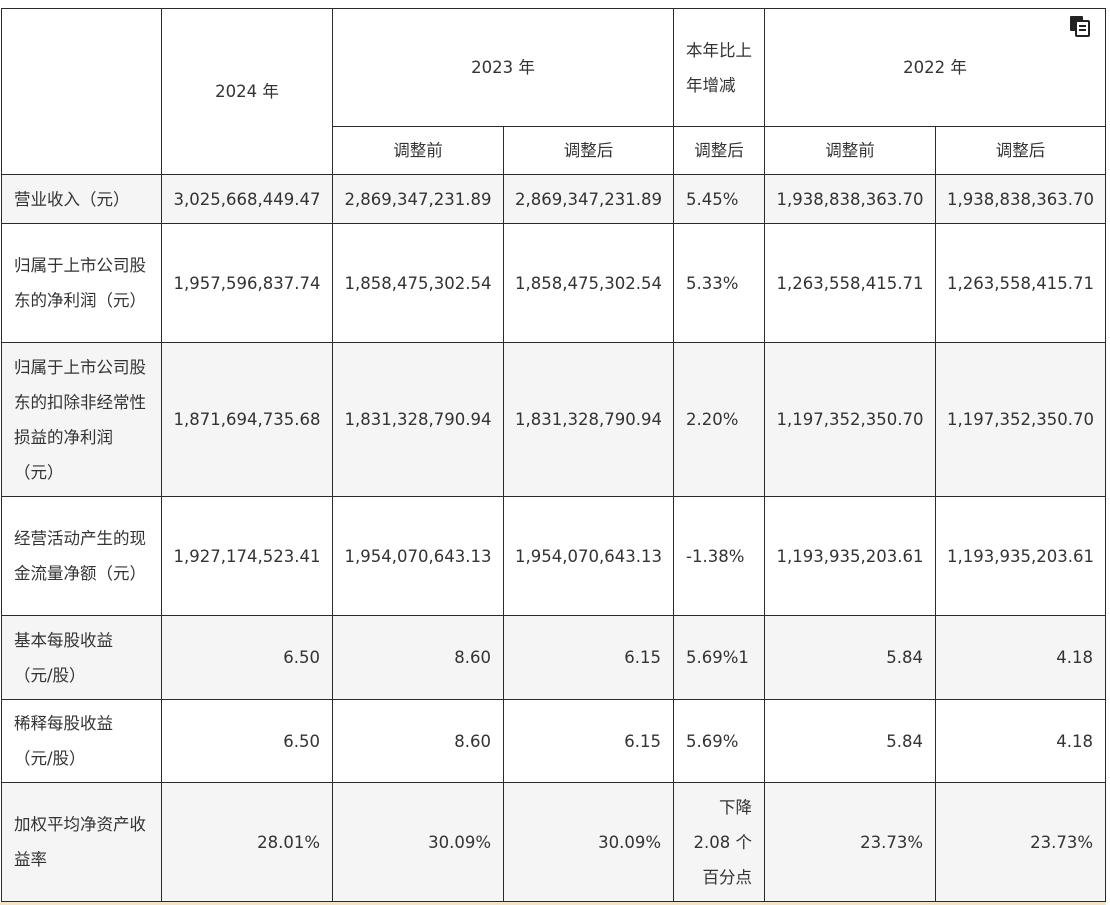 This screenshot has height=905, width=1110. What do you see at coordinates (81, 556) in the screenshot?
I see `row-label: 经营活动产生的现金流量净额（元）` at bounding box center [81, 556].